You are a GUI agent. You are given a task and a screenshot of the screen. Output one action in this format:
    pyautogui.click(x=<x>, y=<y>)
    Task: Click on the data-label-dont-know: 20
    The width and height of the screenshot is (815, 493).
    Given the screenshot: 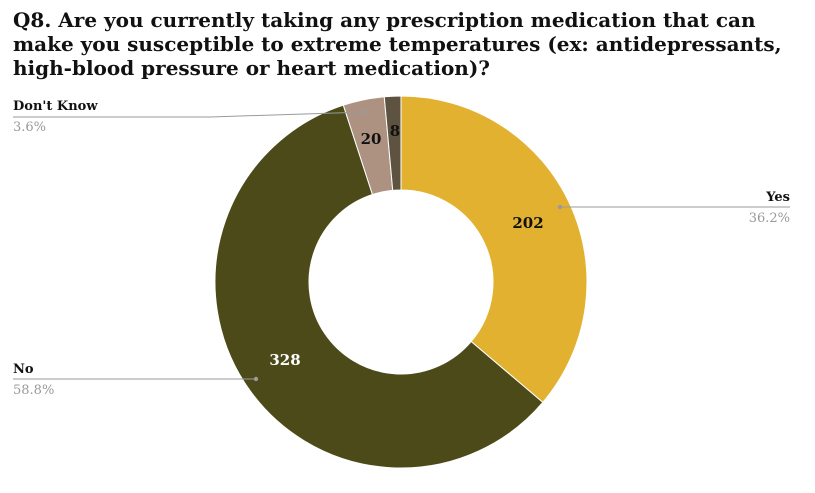 What is the action you would take?
    pyautogui.click(x=371, y=139)
    